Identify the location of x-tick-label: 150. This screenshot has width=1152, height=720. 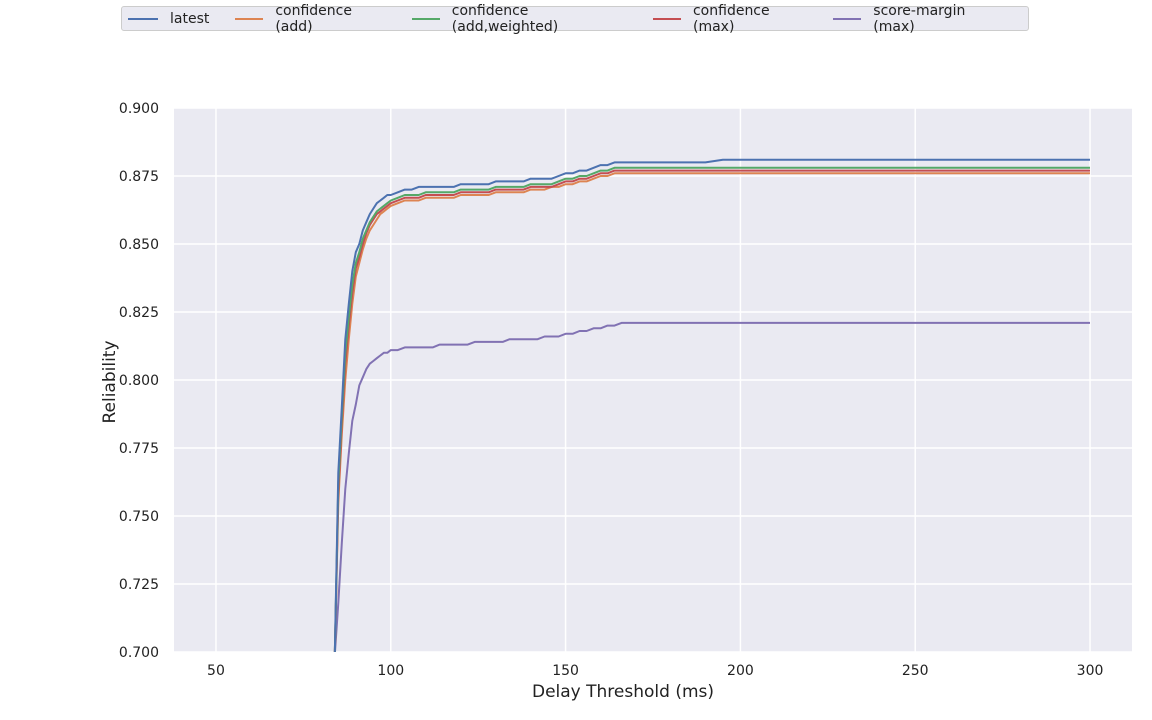
(565, 671).